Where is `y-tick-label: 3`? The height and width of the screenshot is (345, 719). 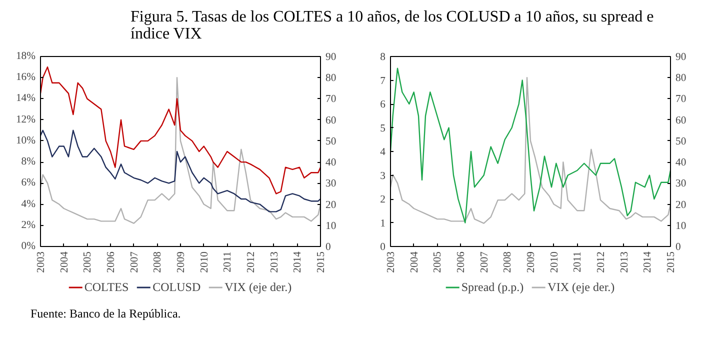 y-tick-label: 3 is located at coordinates (383, 176).